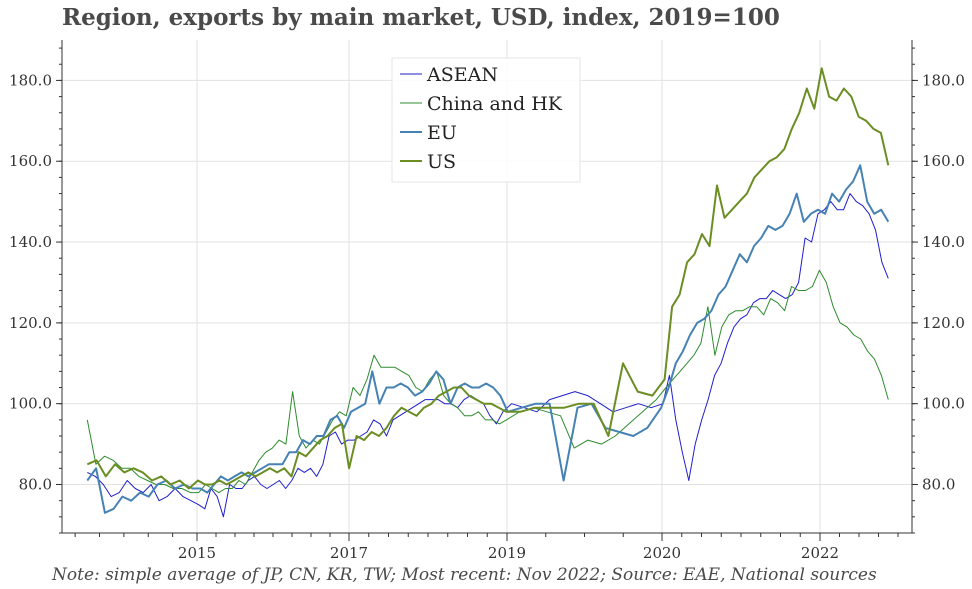 This screenshot has height=589, width=972. What do you see at coordinates (938, 485) in the screenshot?
I see `y-tick-label-right: 80.0` at bounding box center [938, 485].